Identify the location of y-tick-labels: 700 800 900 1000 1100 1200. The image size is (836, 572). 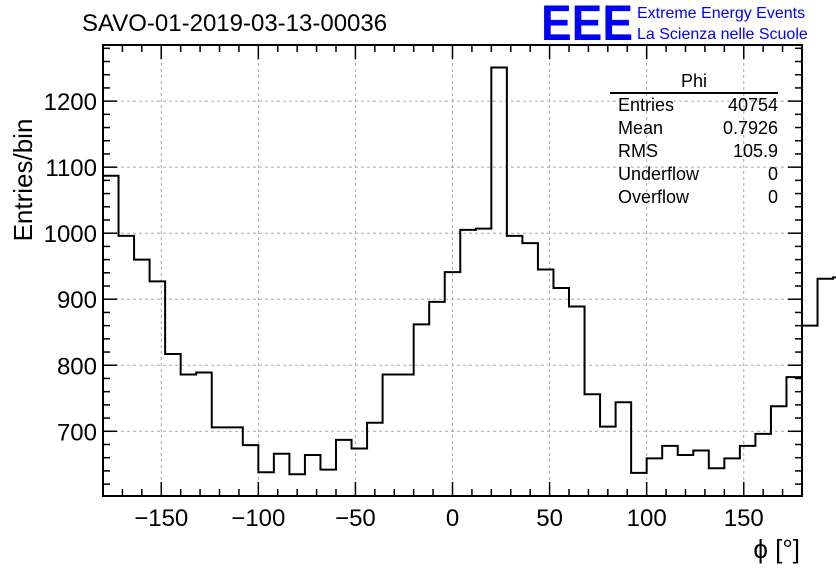
(70, 267).